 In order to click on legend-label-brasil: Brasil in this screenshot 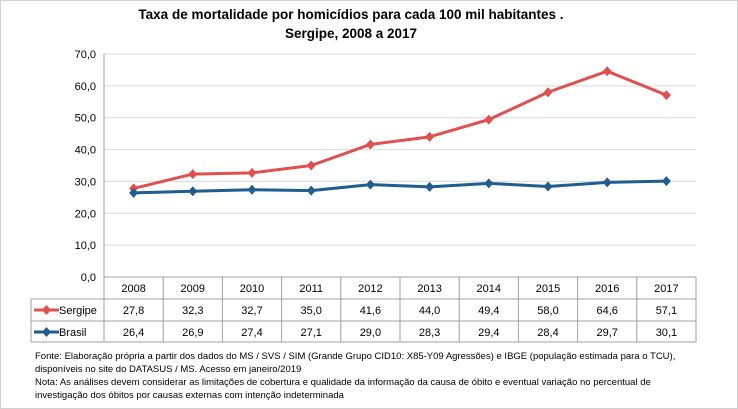, I will do `click(73, 333)`.